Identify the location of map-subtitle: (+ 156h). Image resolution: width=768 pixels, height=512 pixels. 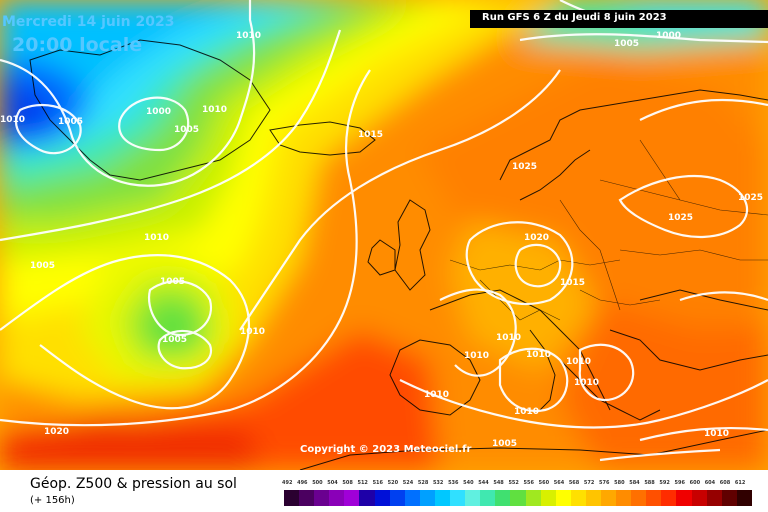
(52, 500).